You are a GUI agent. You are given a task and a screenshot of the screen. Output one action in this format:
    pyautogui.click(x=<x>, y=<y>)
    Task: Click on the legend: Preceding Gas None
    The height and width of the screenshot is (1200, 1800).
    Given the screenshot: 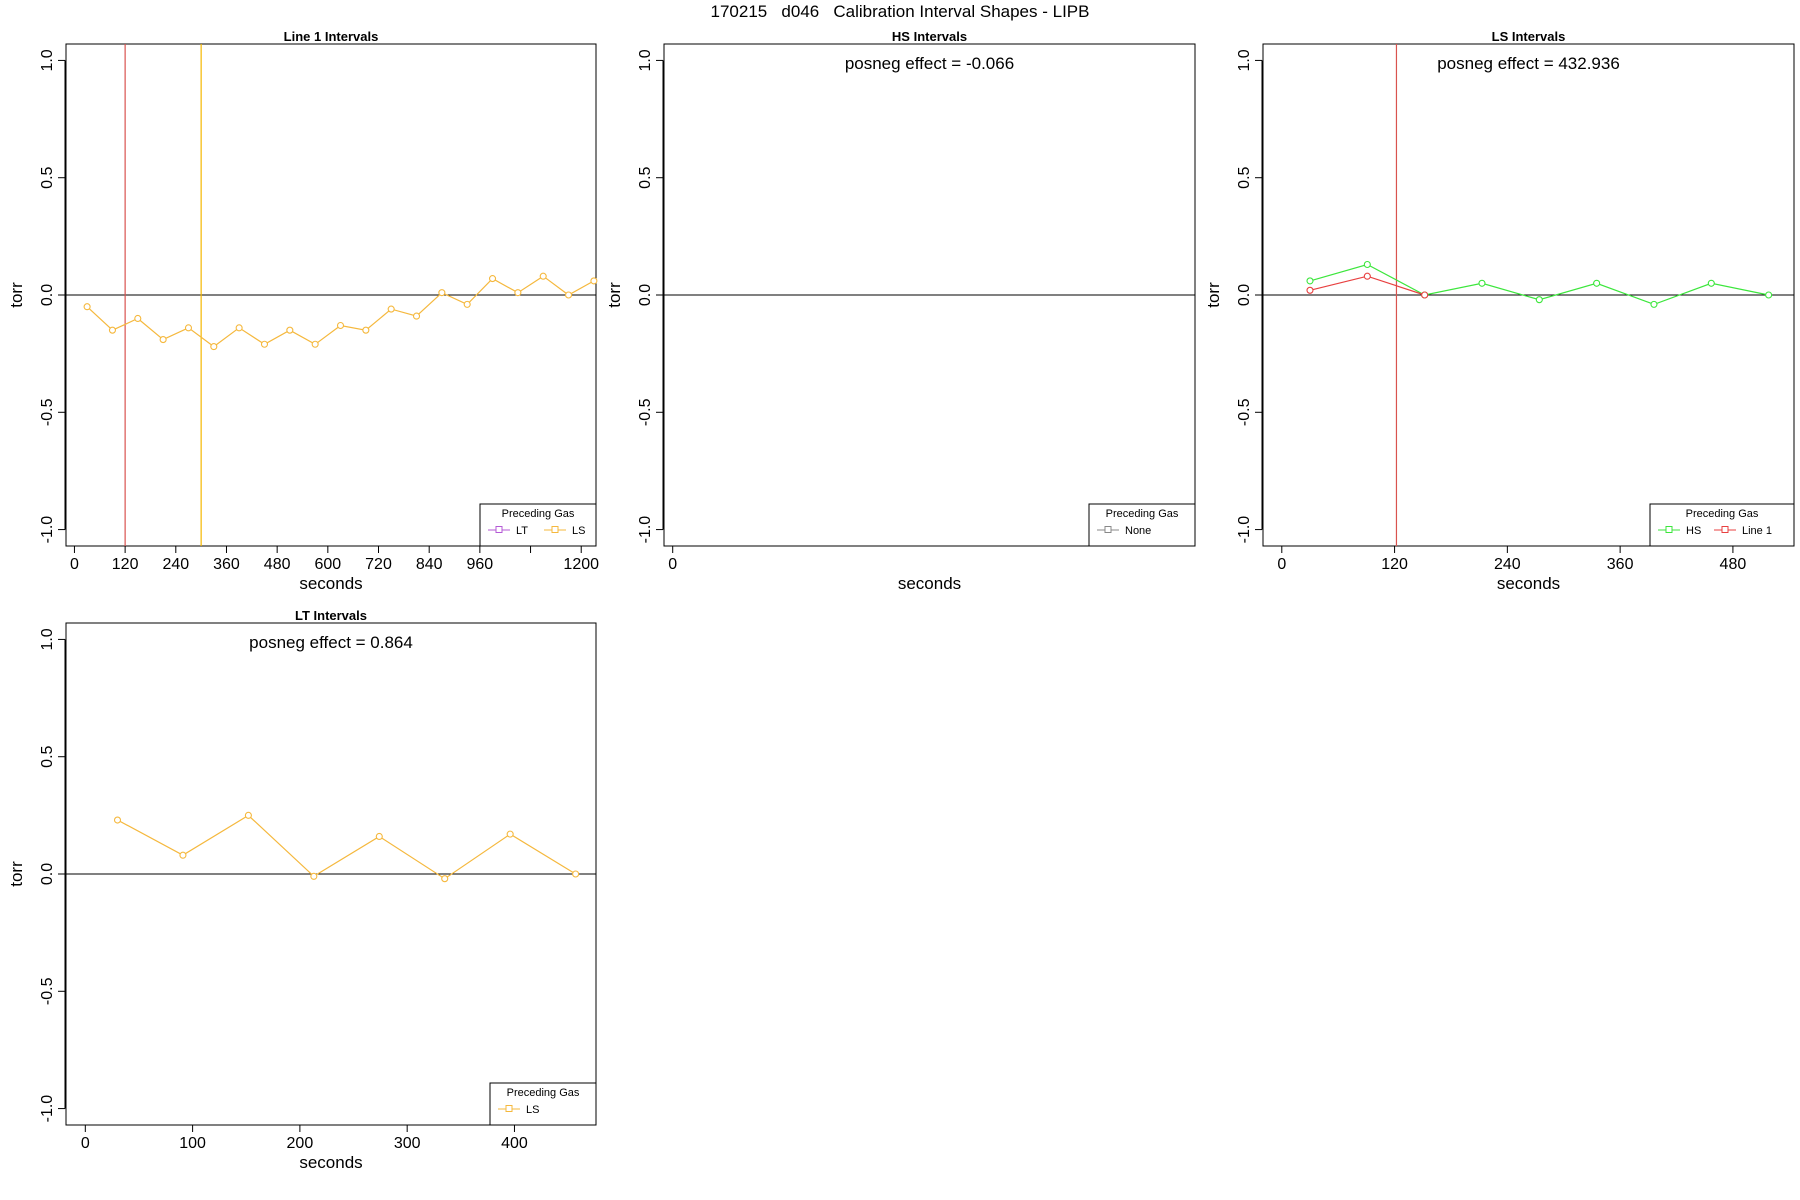 What is the action you would take?
    pyautogui.click(x=1142, y=525)
    